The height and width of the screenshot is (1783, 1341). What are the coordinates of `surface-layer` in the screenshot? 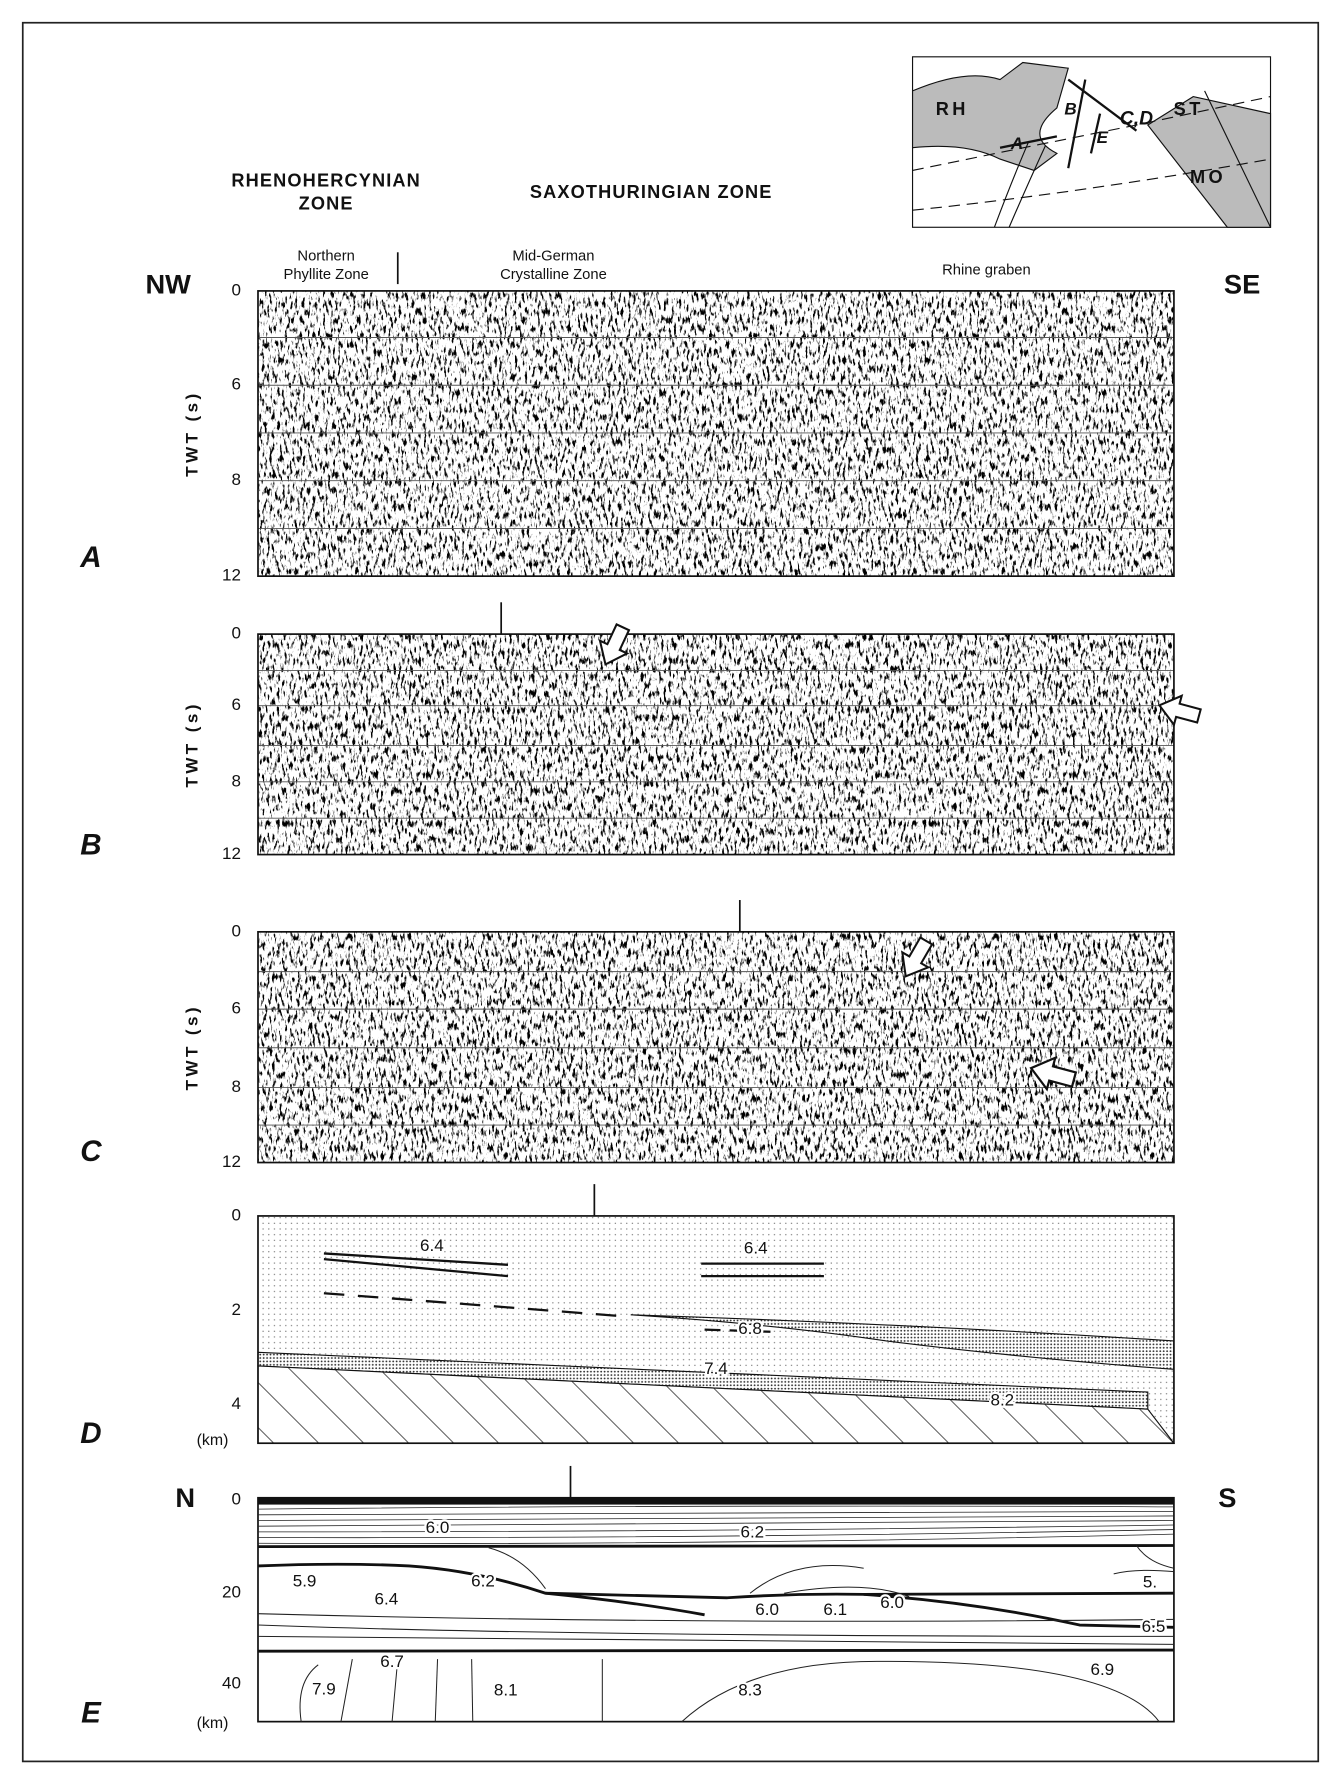 It's located at (715, 1501).